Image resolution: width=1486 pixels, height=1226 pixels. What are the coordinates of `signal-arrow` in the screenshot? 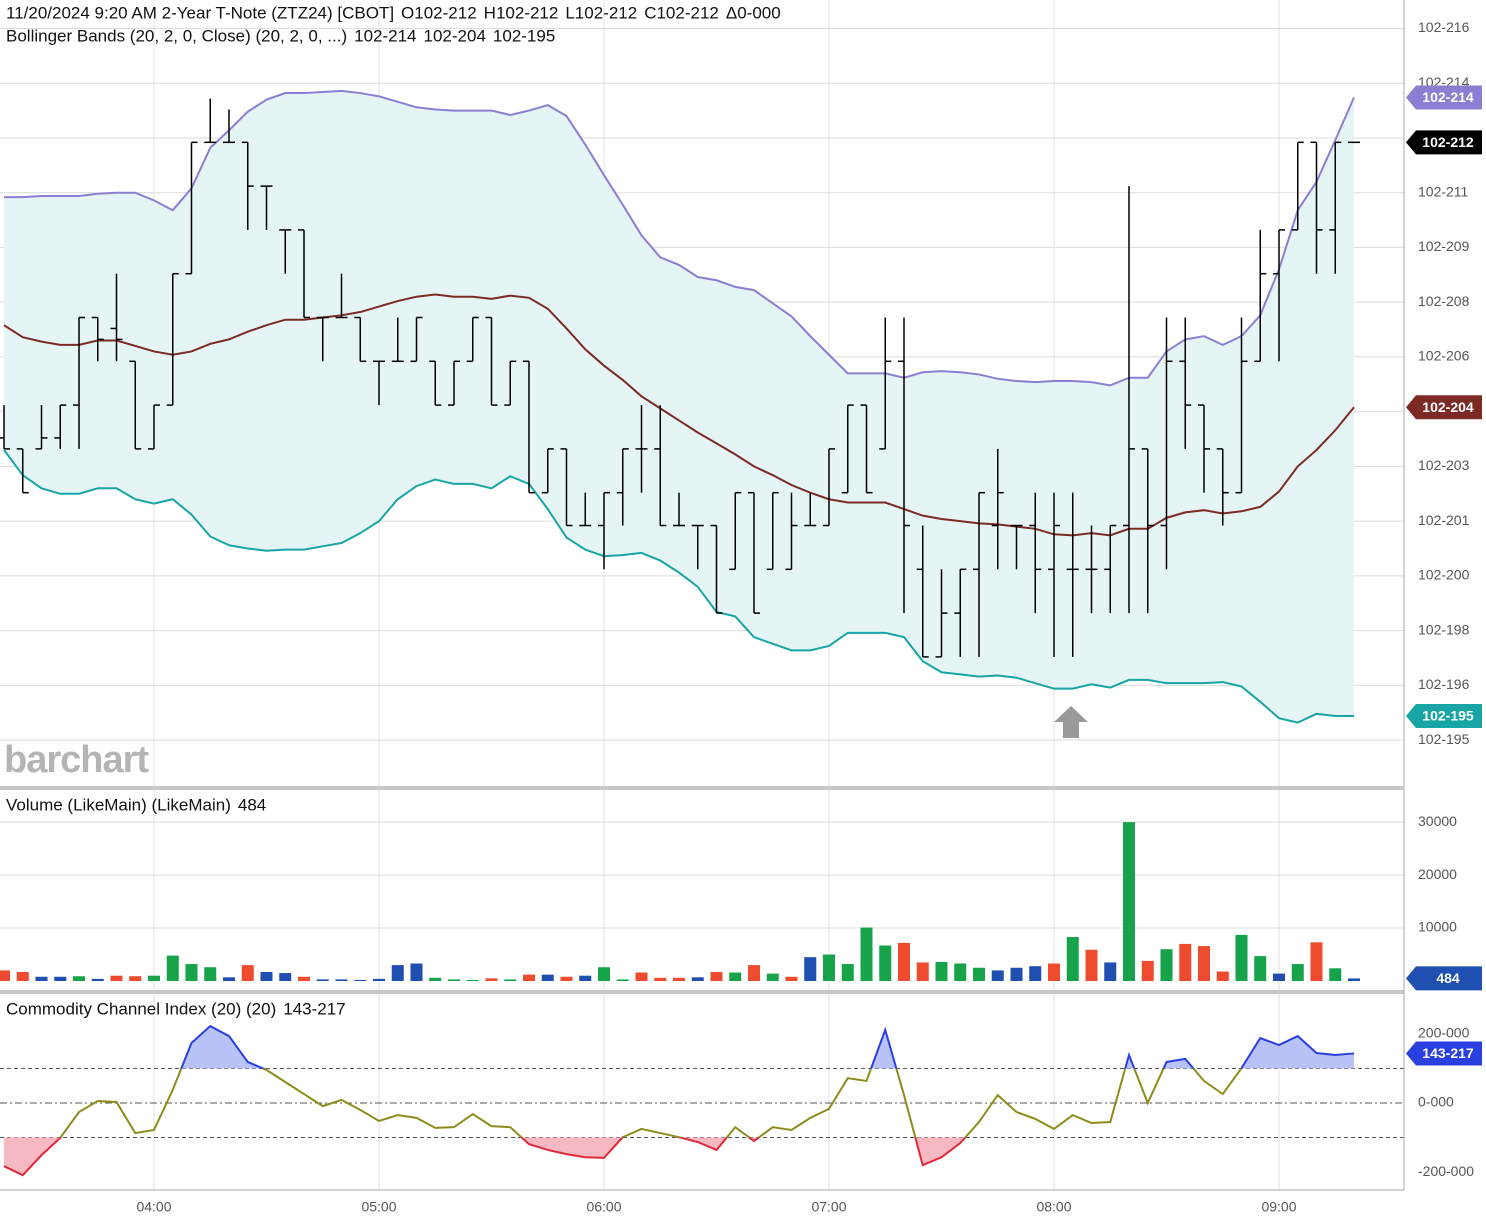 It's located at (1071, 722).